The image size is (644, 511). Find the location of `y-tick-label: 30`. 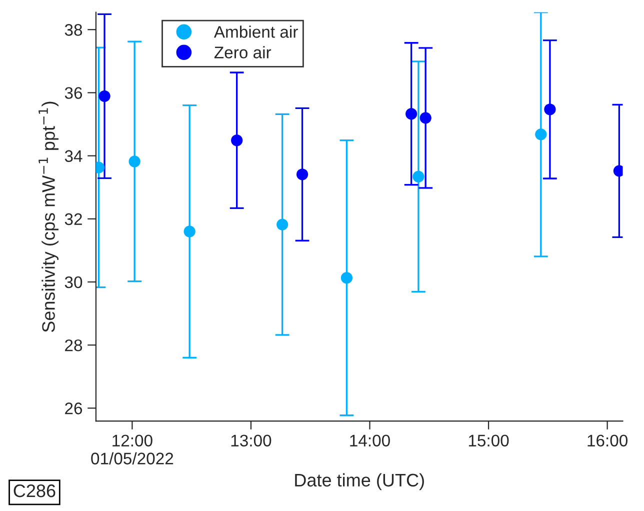

y-tick-label: 30 is located at coordinates (73, 282).